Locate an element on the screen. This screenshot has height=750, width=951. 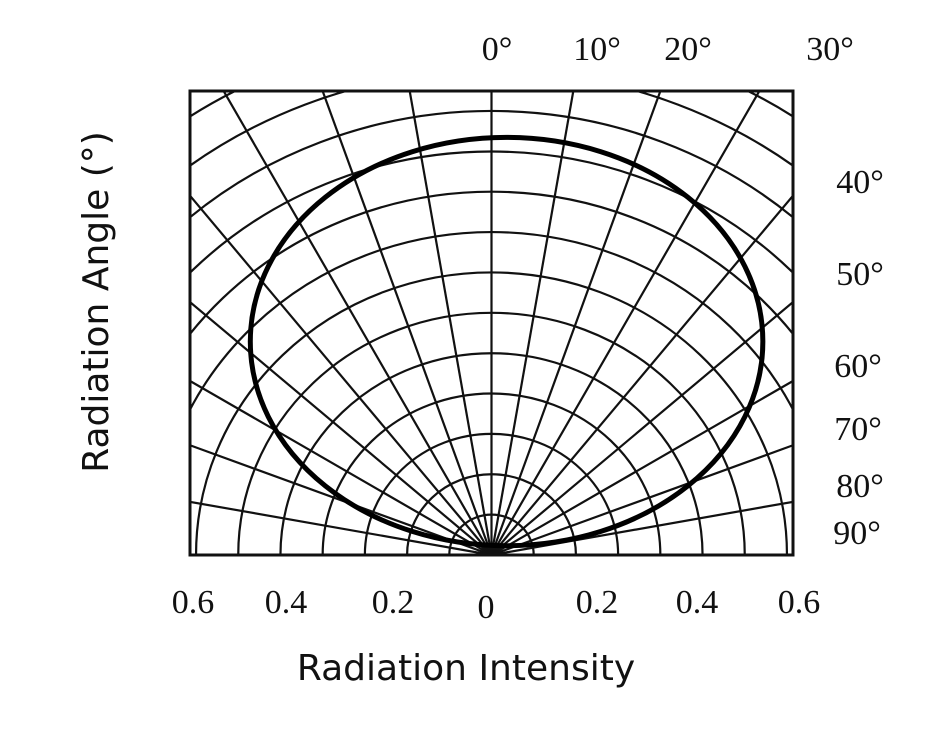
angle-tick-label: 10° is located at coordinates (597, 49).